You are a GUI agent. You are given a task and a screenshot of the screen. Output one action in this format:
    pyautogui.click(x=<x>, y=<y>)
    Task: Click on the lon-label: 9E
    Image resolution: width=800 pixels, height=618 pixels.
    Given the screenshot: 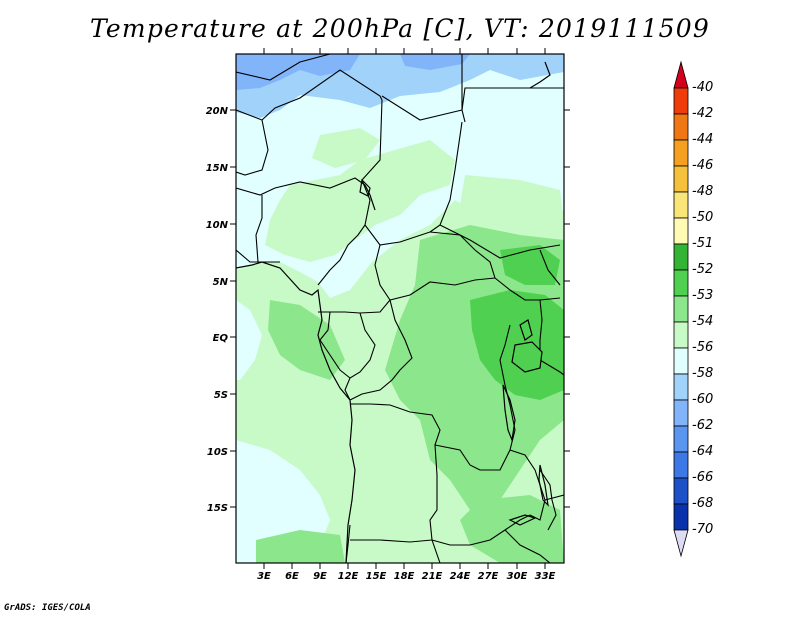 What is the action you would take?
    pyautogui.click(x=320, y=576)
    